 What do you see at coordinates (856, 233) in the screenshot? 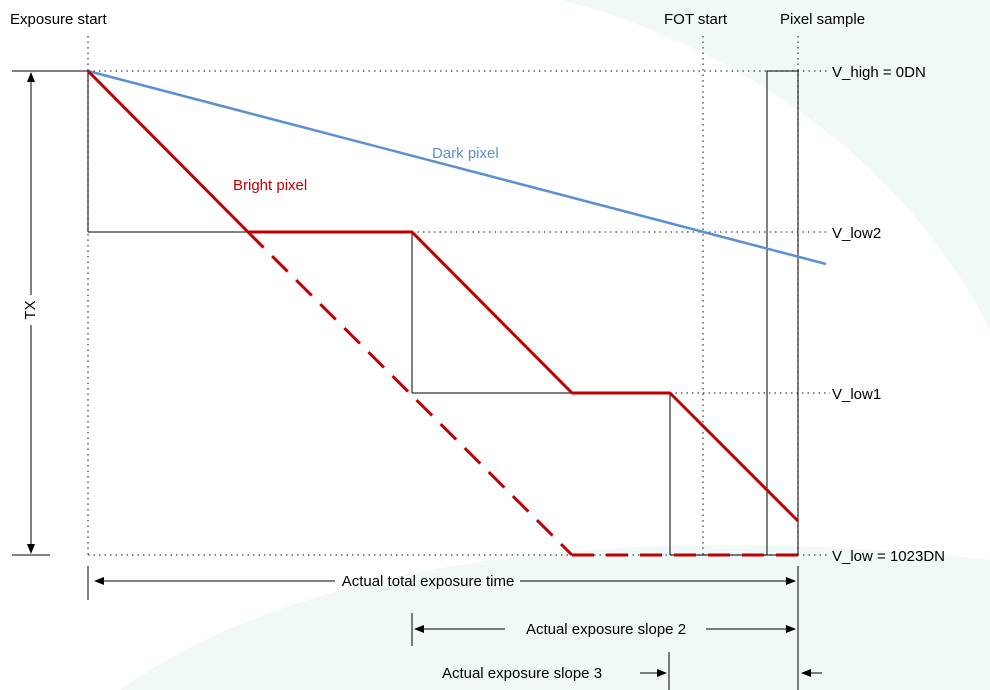
I see `v-low2-label: V_low2` at bounding box center [856, 233].